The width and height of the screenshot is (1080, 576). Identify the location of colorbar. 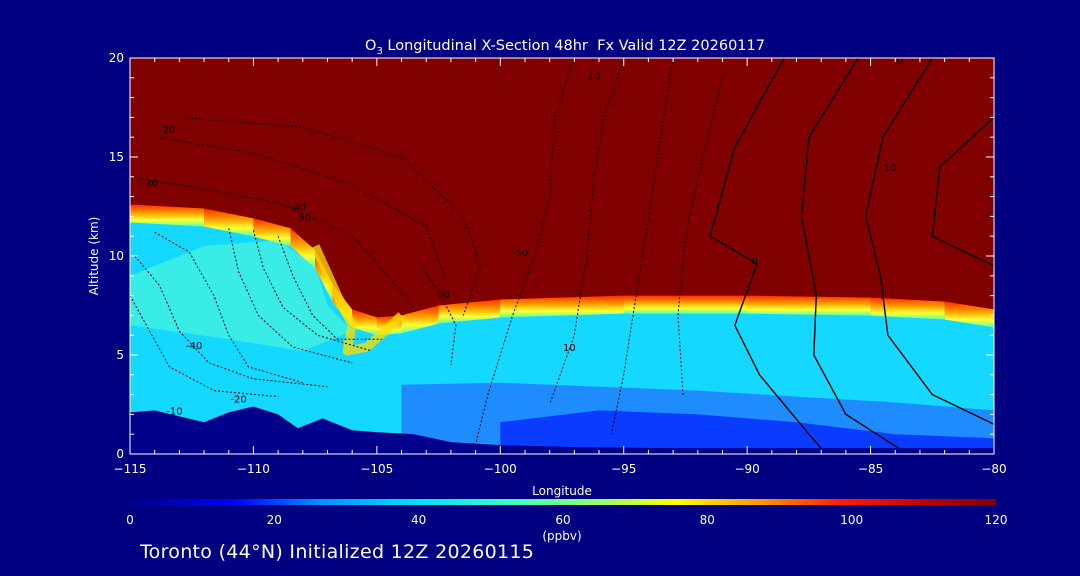
(563, 502).